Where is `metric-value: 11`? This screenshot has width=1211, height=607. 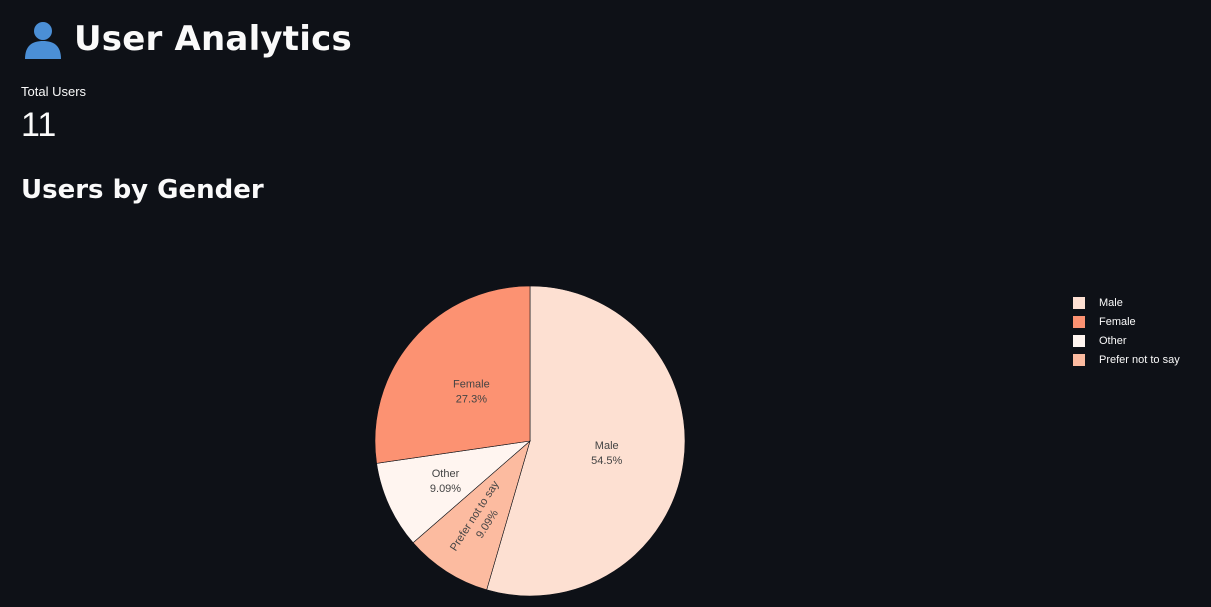
metric-value: 11 is located at coordinates (39, 125).